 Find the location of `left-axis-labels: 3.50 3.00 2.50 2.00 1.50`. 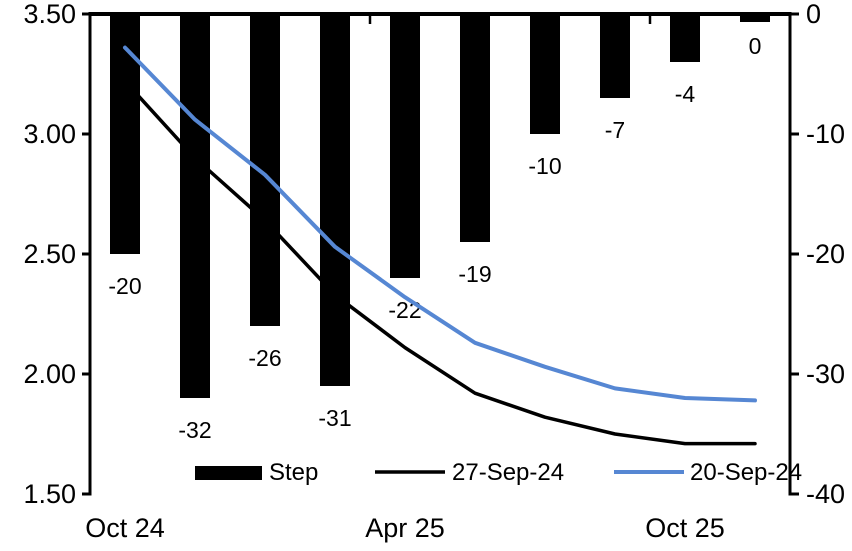

left-axis-labels: 3.50 3.00 2.50 2.00 1.50 is located at coordinates (49, 254).